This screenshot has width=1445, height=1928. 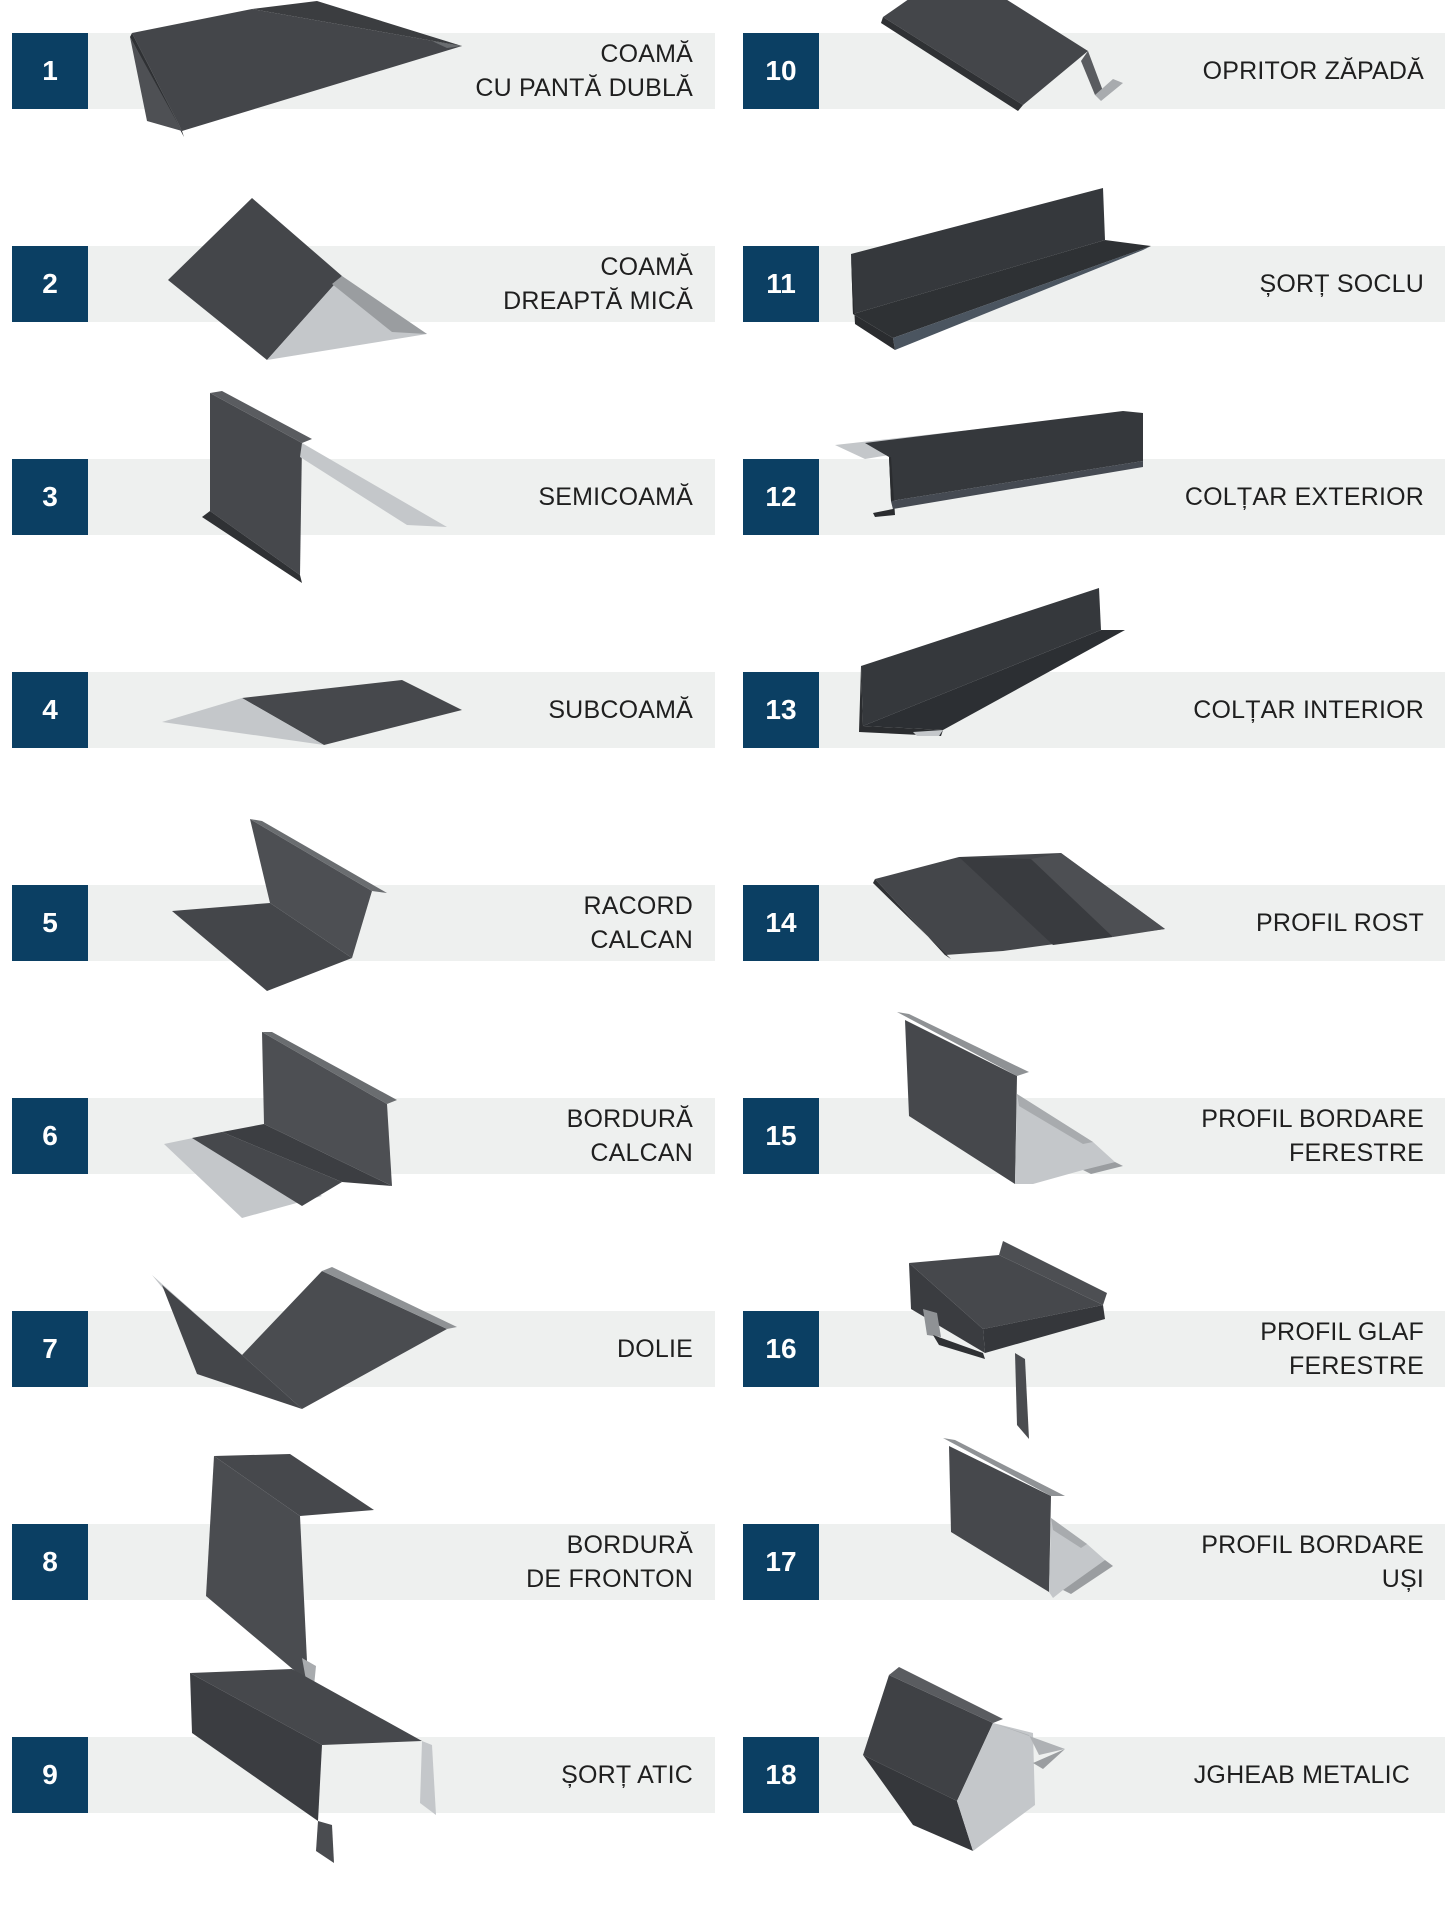 What do you see at coordinates (781, 1775) in the screenshot?
I see `product-number: 18` at bounding box center [781, 1775].